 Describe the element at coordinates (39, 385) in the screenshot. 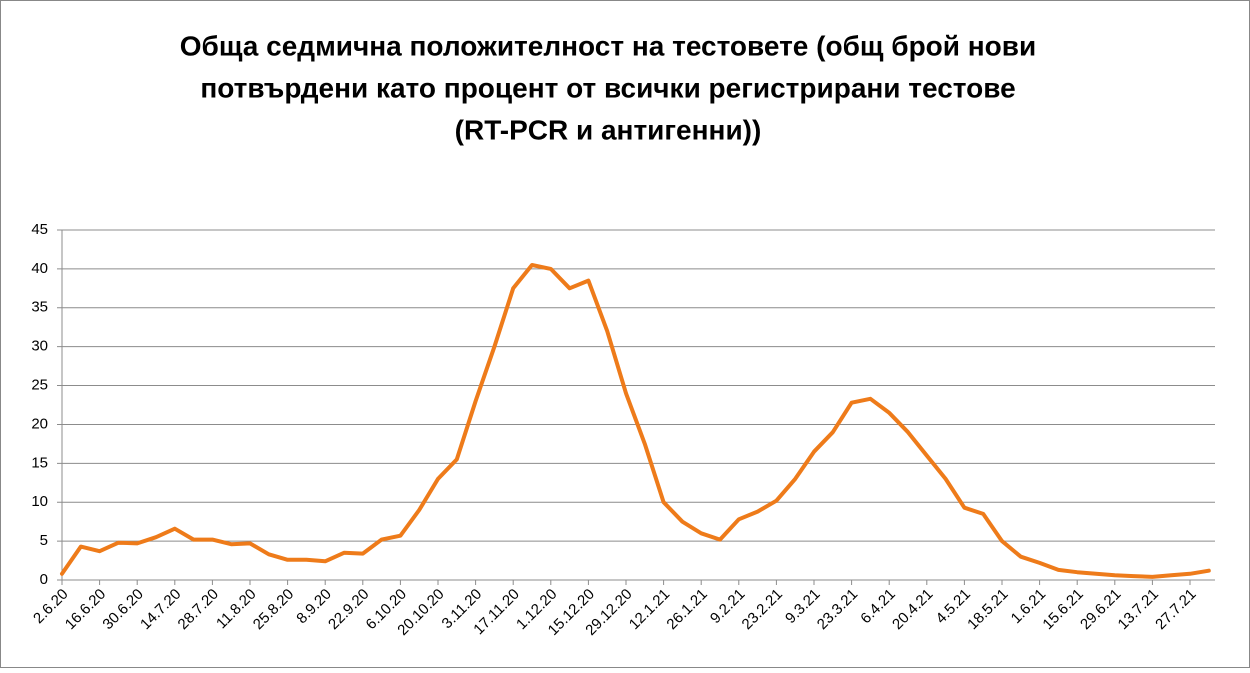

I see `y-tick-label: 25` at that location.